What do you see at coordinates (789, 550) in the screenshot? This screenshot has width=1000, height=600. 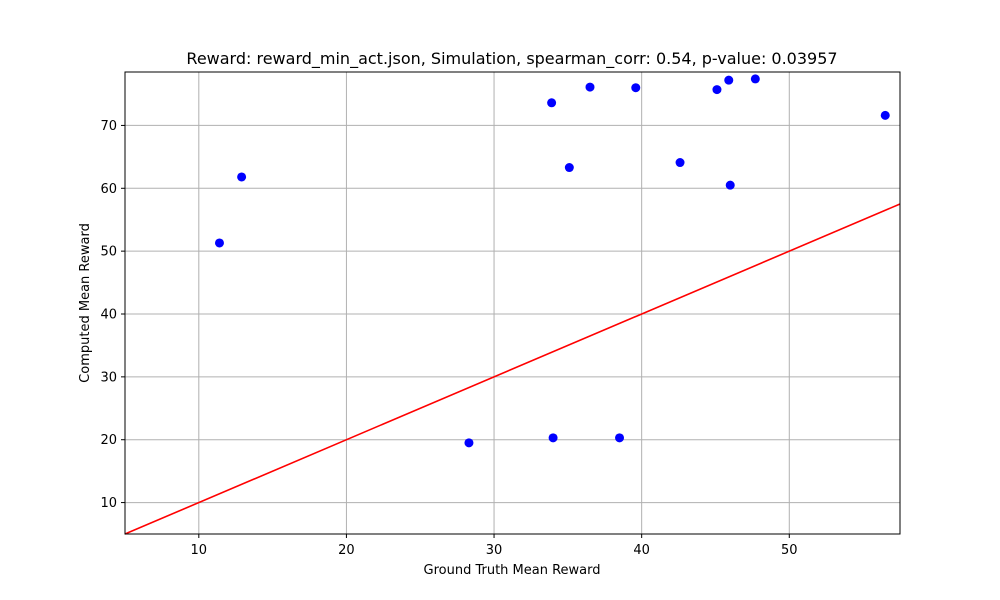 I see `x-tick-label: 50` at bounding box center [789, 550].